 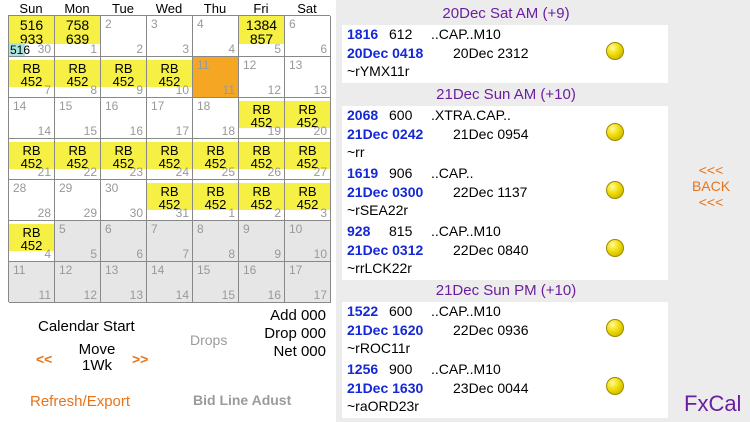 I want to click on trip-layover-code: ~rr, so click(x=356, y=152).